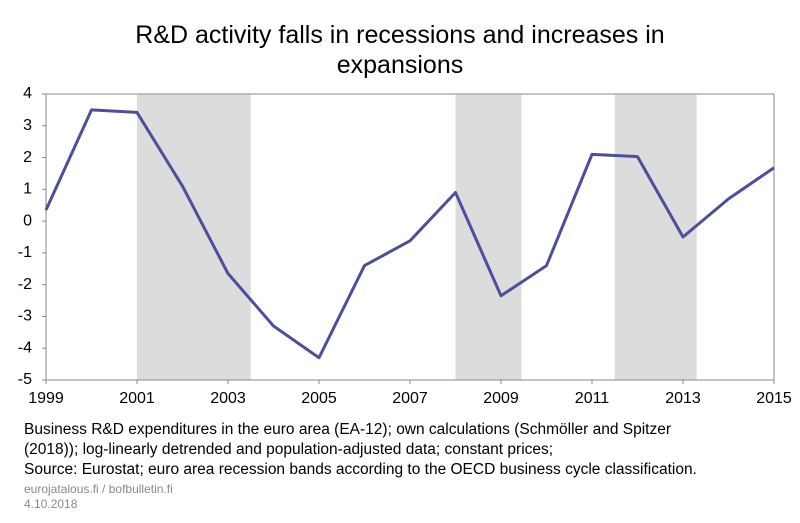 The width and height of the screenshot is (800, 523). I want to click on x-tick-label: 1999, so click(46, 398).